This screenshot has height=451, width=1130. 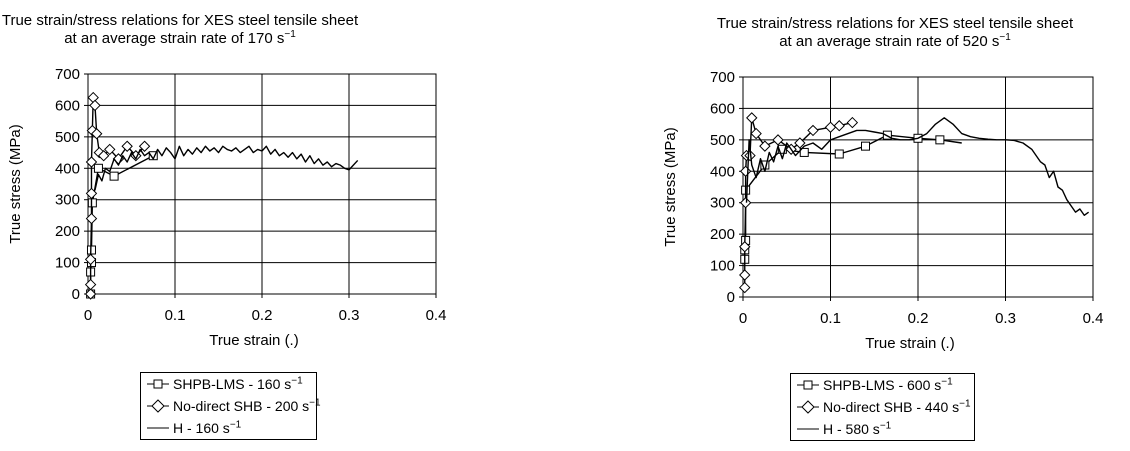 I want to click on legend-entry: No-direct SHB - 200 s−1, so click(x=231, y=406).